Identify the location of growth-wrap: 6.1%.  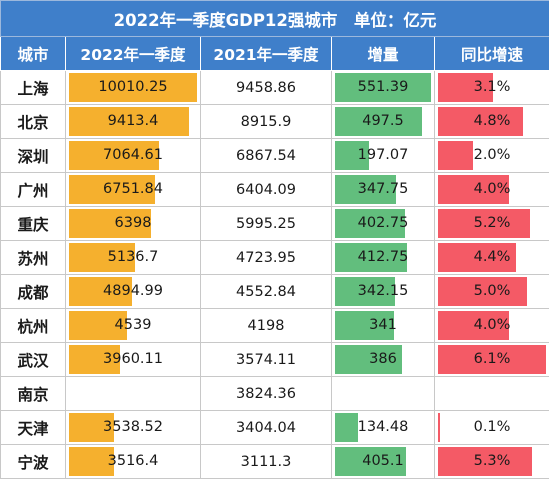
(492, 360).